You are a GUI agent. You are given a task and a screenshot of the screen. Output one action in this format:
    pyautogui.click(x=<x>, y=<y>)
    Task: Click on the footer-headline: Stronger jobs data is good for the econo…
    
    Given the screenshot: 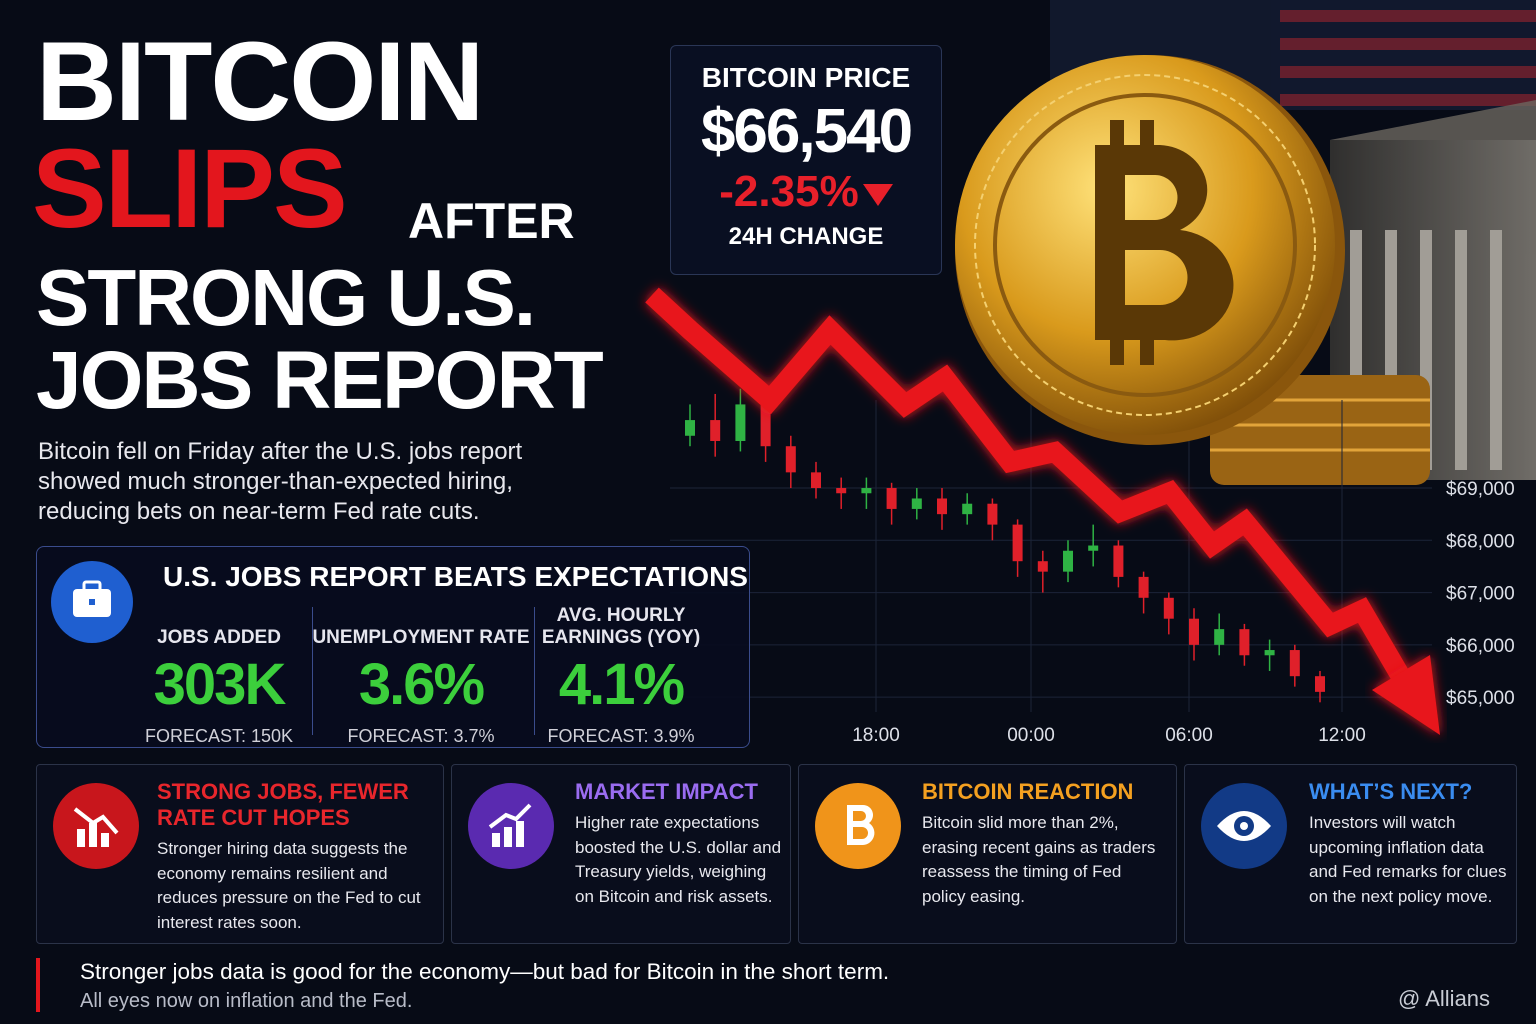 What is the action you would take?
    pyautogui.click(x=485, y=971)
    